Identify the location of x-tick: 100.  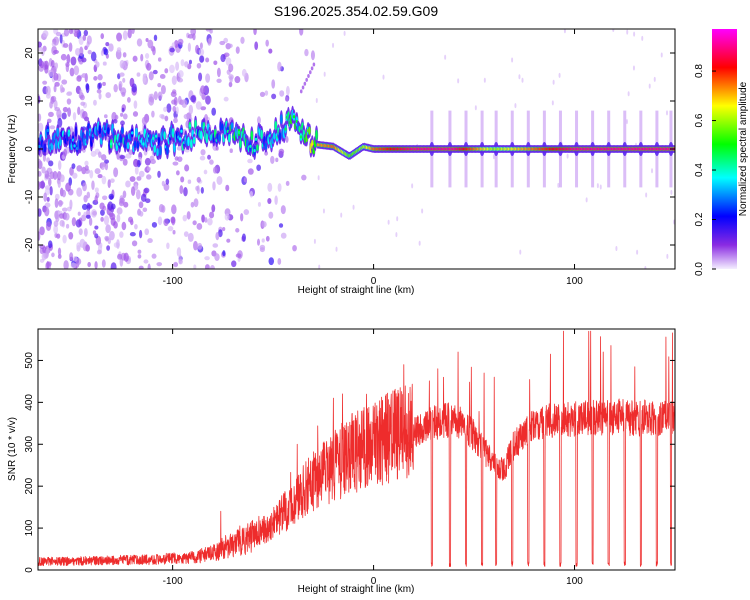
(574, 458).